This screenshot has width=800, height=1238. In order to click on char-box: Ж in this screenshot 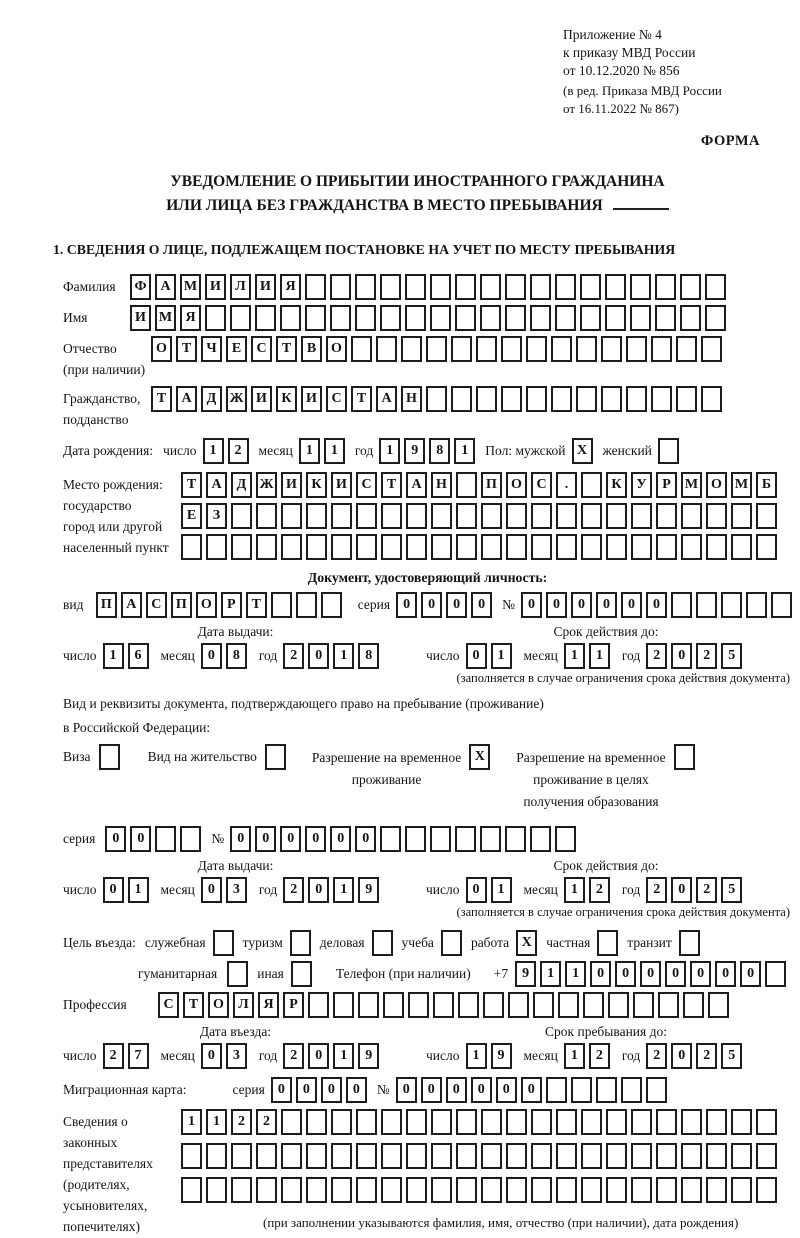, I will do `click(266, 485)`.